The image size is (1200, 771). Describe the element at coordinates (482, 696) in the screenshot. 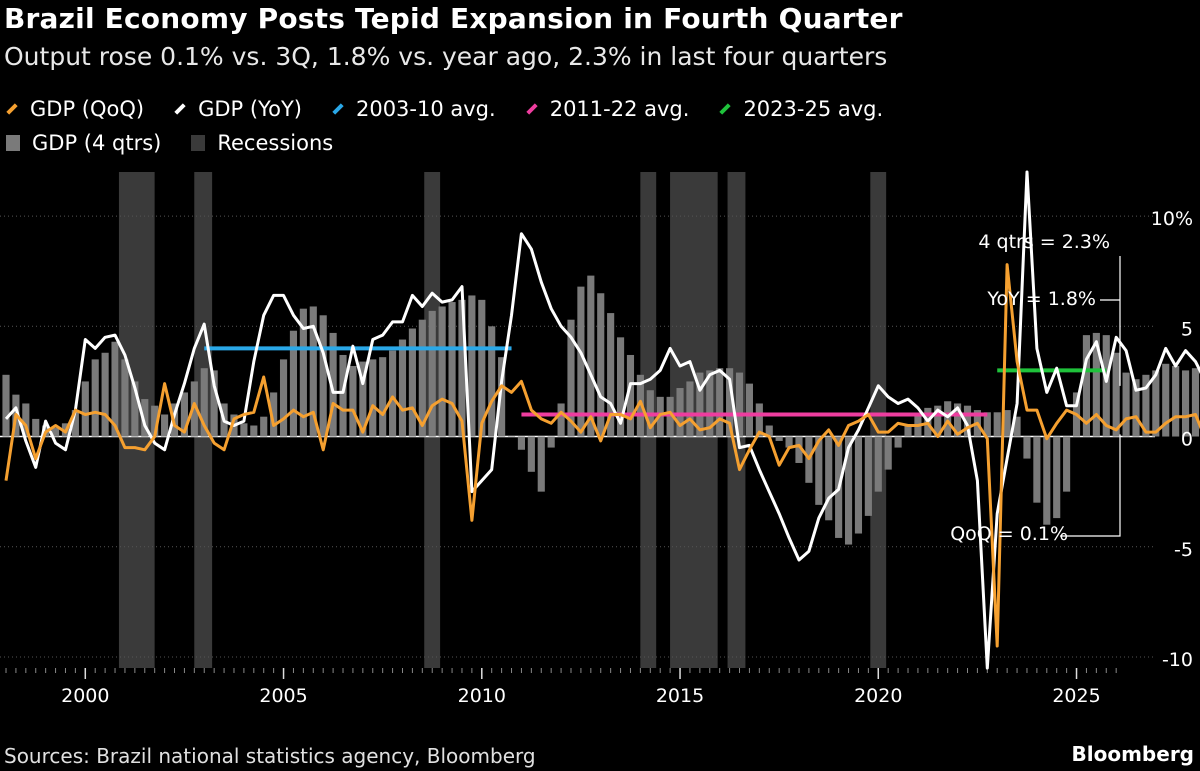

I see `x-tick-label: 2010` at that location.